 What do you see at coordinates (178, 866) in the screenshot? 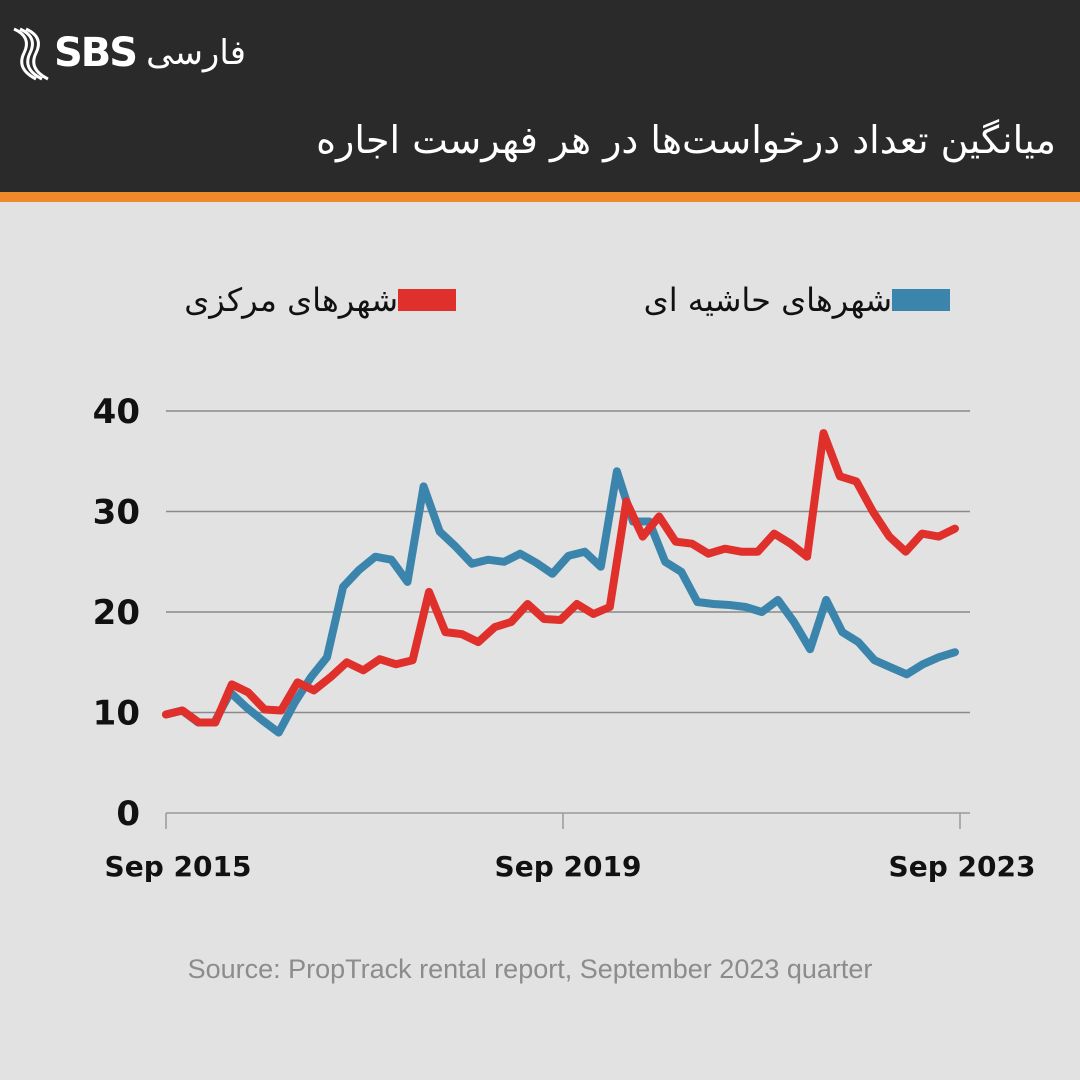
I see `x-tick-label-0: Sep 2015` at bounding box center [178, 866].